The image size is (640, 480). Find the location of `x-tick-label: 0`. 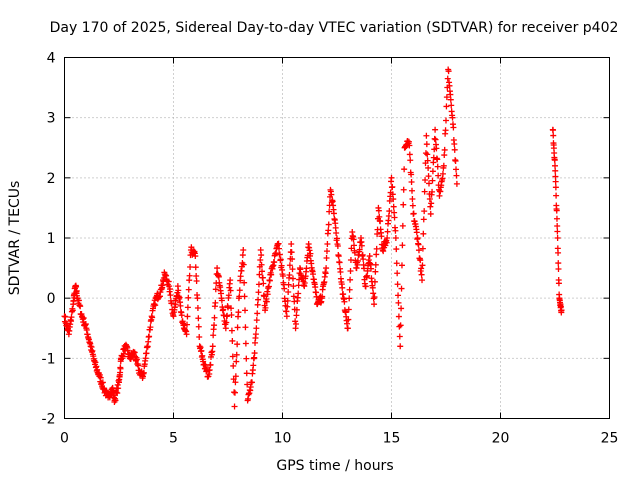

x-tick-label: 0 is located at coordinates (64, 439).